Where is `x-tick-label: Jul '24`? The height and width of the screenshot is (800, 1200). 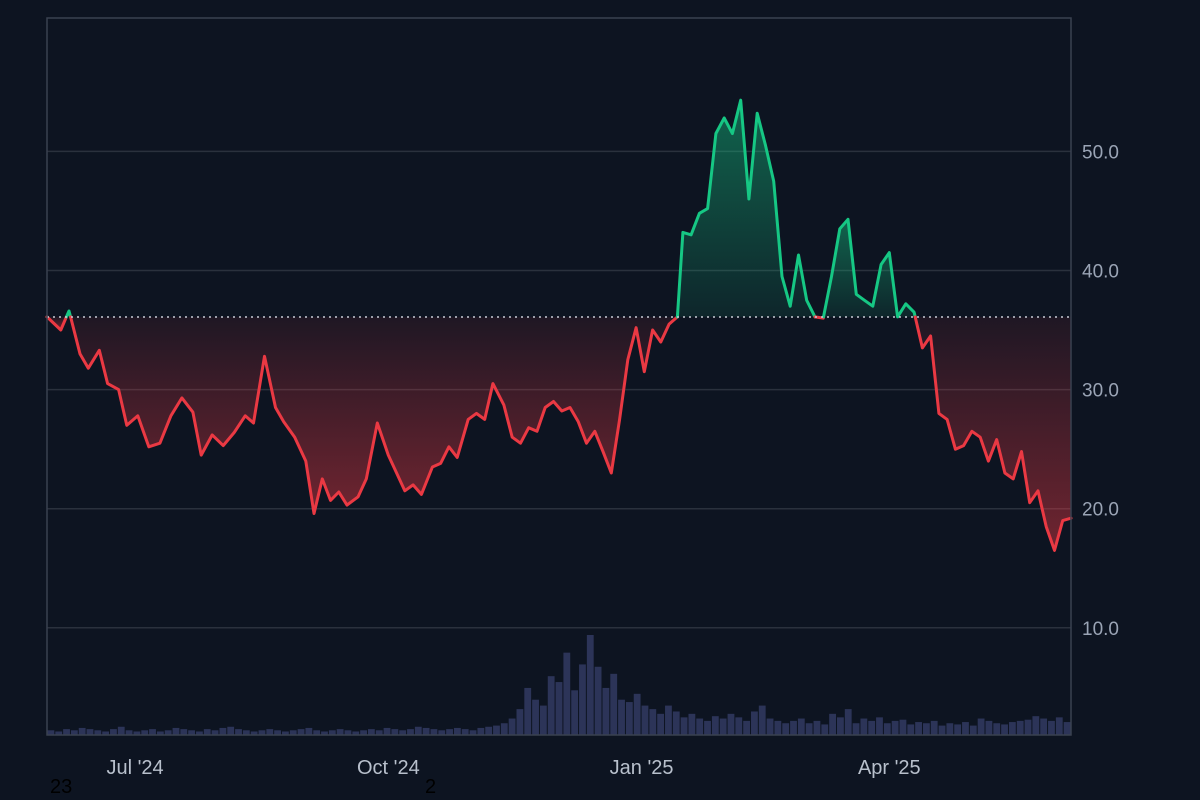 x-tick-label: Jul '24 is located at coordinates (134, 768).